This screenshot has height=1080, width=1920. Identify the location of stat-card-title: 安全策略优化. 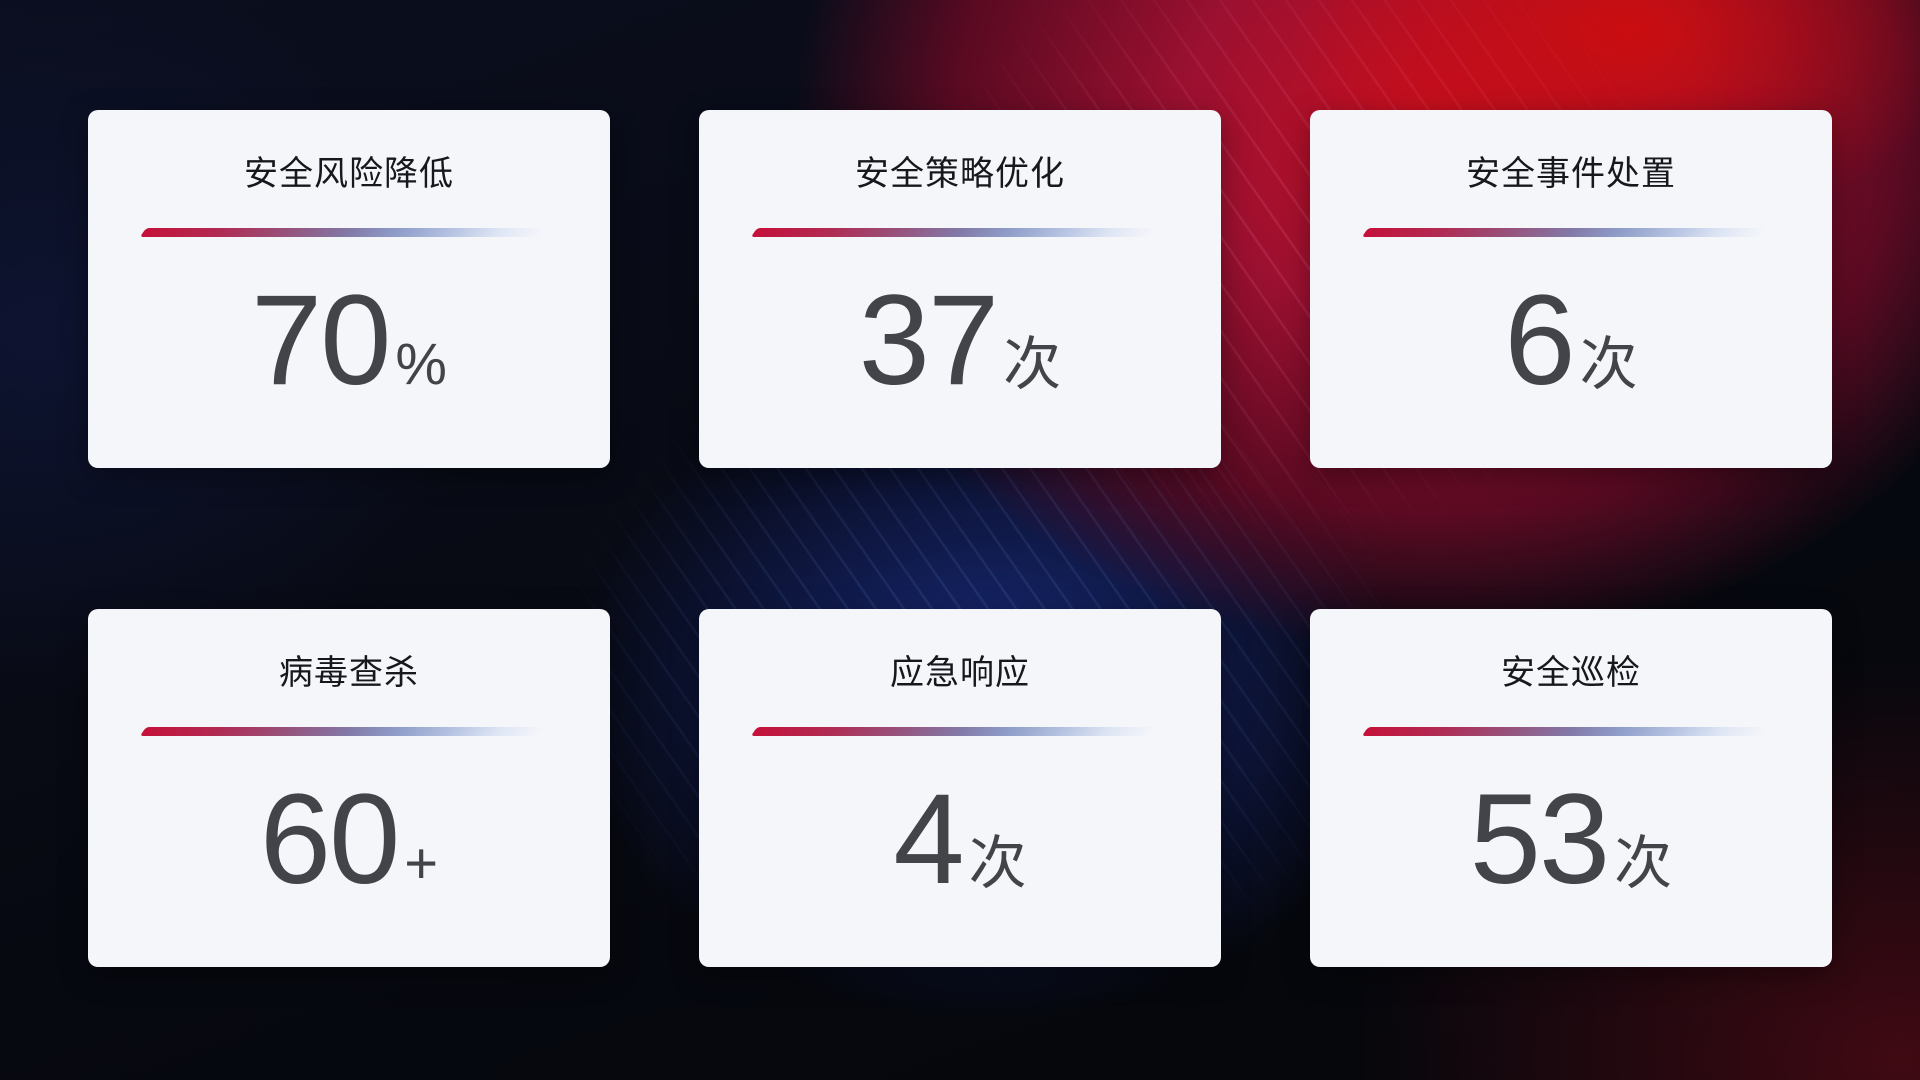
(960, 174).